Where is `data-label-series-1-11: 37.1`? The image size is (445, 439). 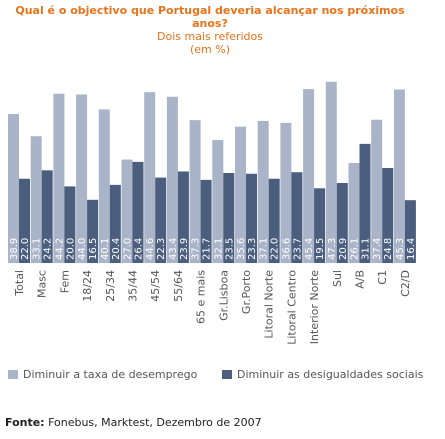
data-label-series-1-11: 37.1 is located at coordinates (264, 249).